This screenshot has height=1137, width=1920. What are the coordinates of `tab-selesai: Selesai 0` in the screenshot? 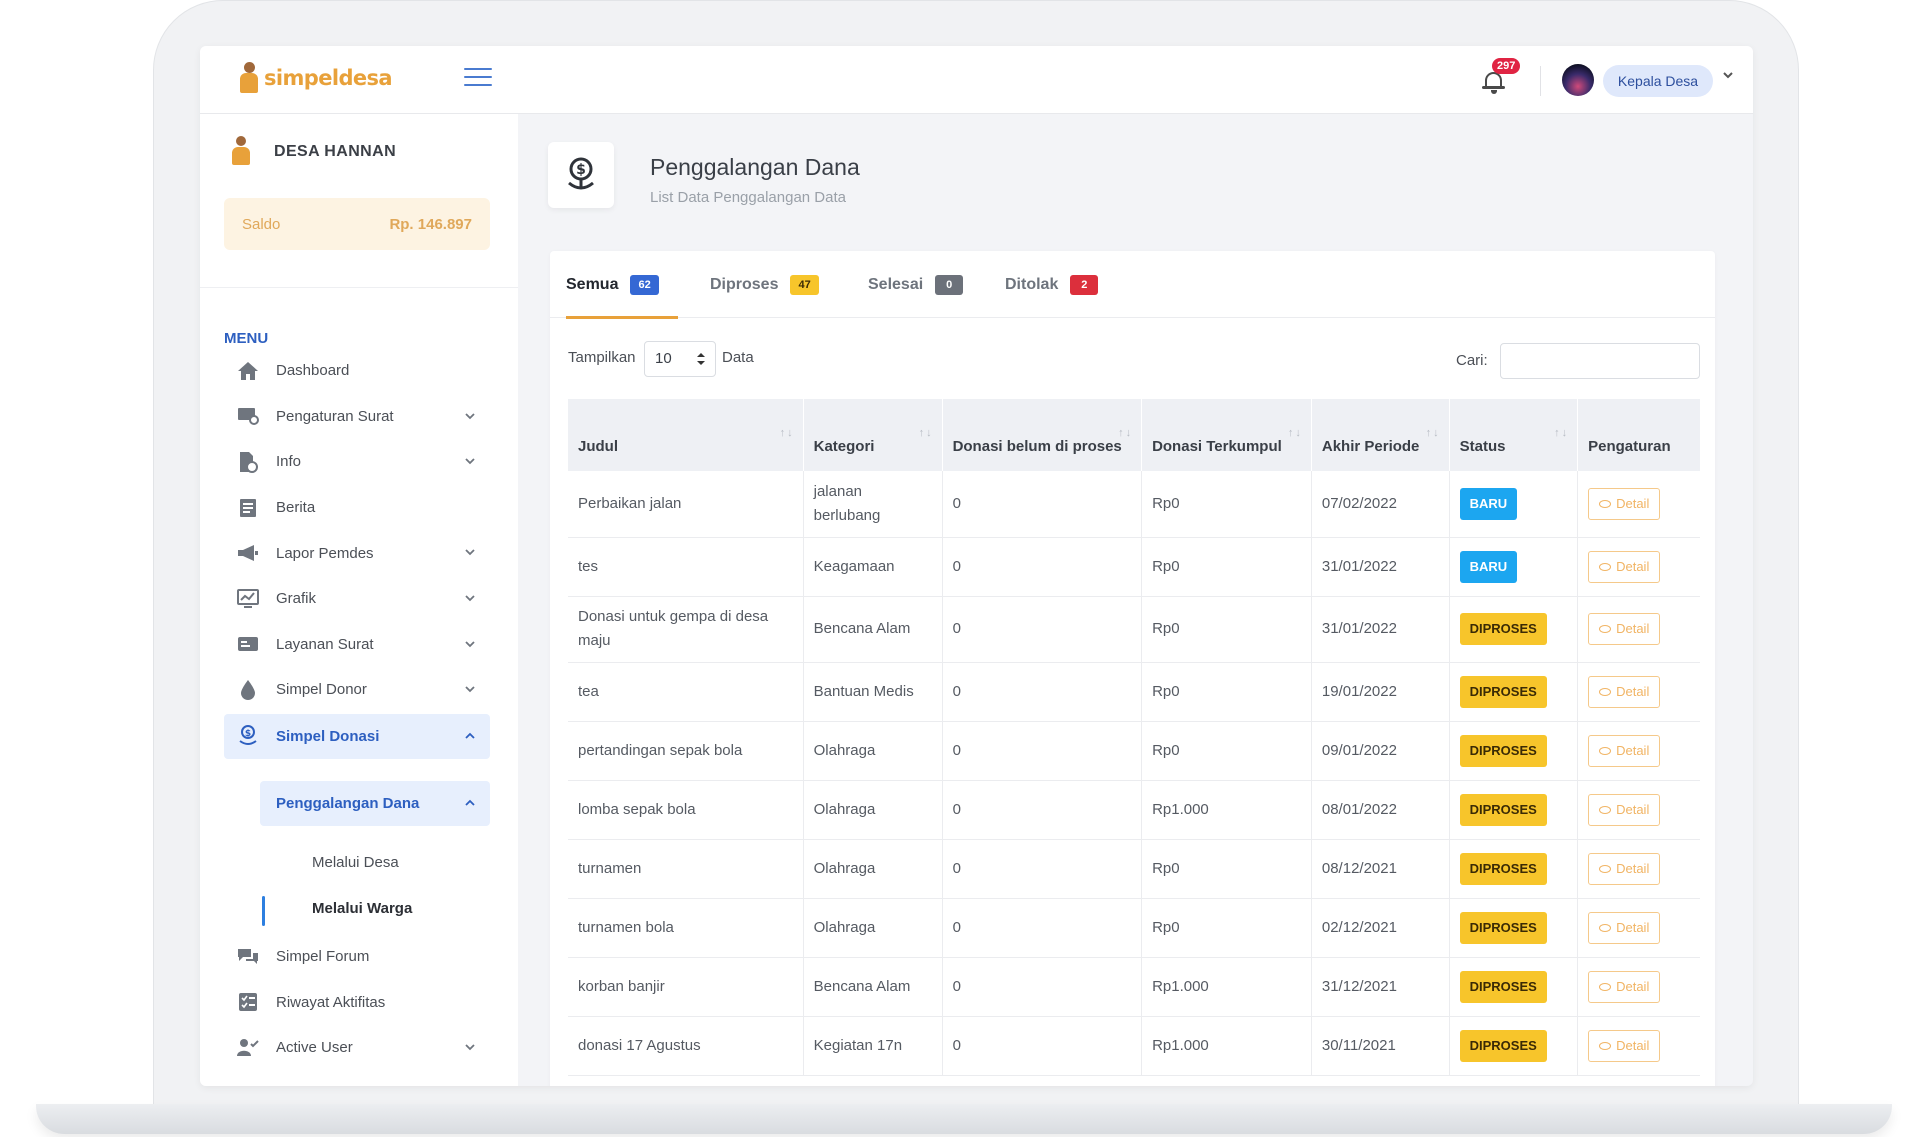 It's located at (916, 284).